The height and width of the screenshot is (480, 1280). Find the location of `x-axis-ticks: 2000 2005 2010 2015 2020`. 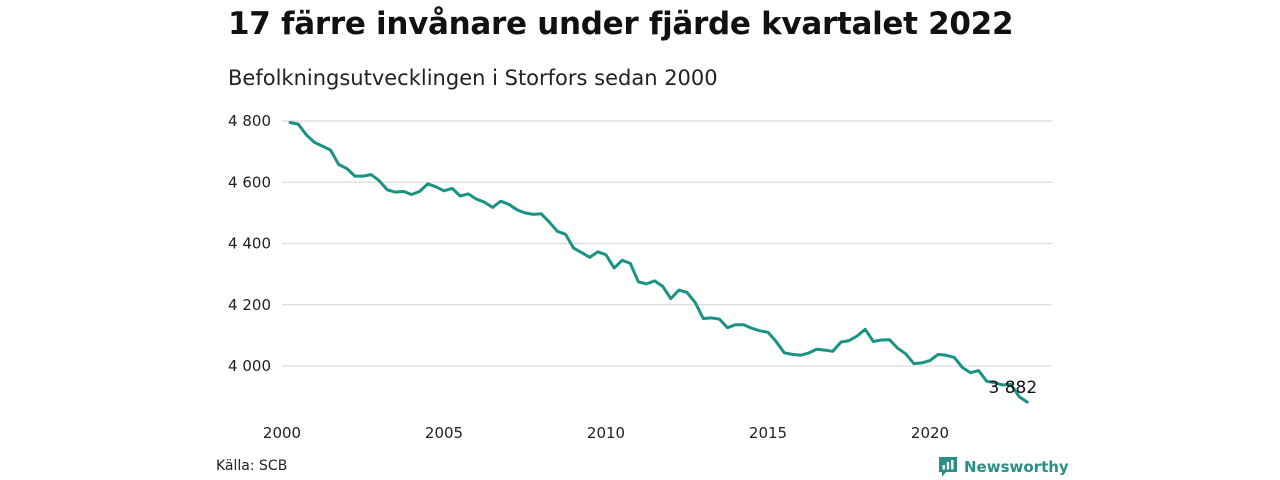

x-axis-ticks: 2000 2005 2010 2015 2020 is located at coordinates (606, 433).